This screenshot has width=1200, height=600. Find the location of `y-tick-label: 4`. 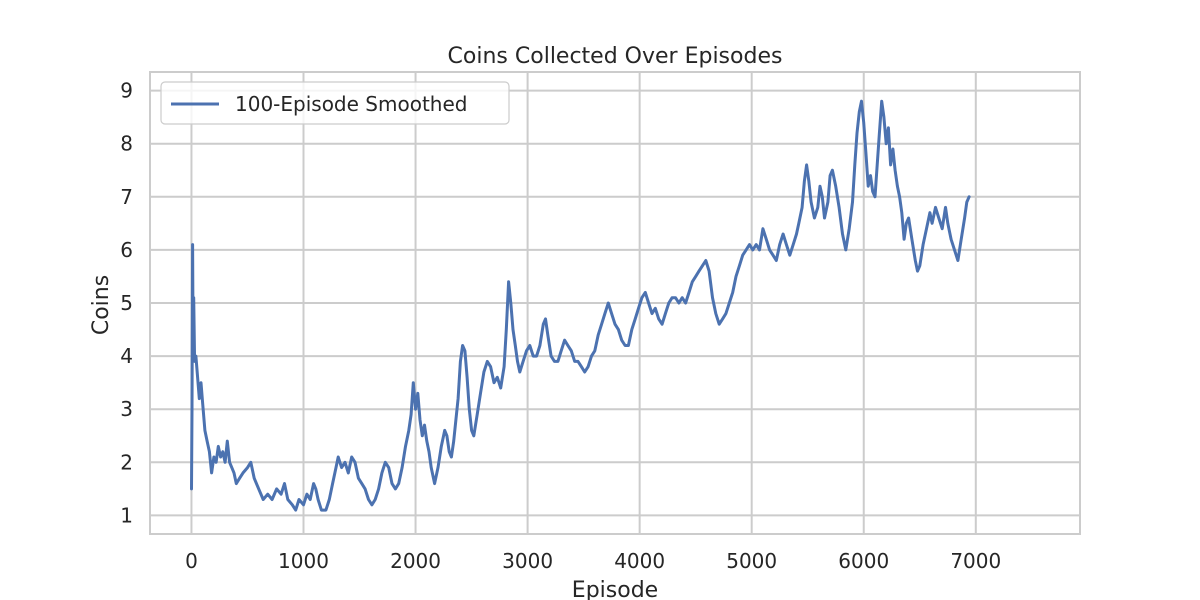

y-tick-label: 4 is located at coordinates (126, 356).